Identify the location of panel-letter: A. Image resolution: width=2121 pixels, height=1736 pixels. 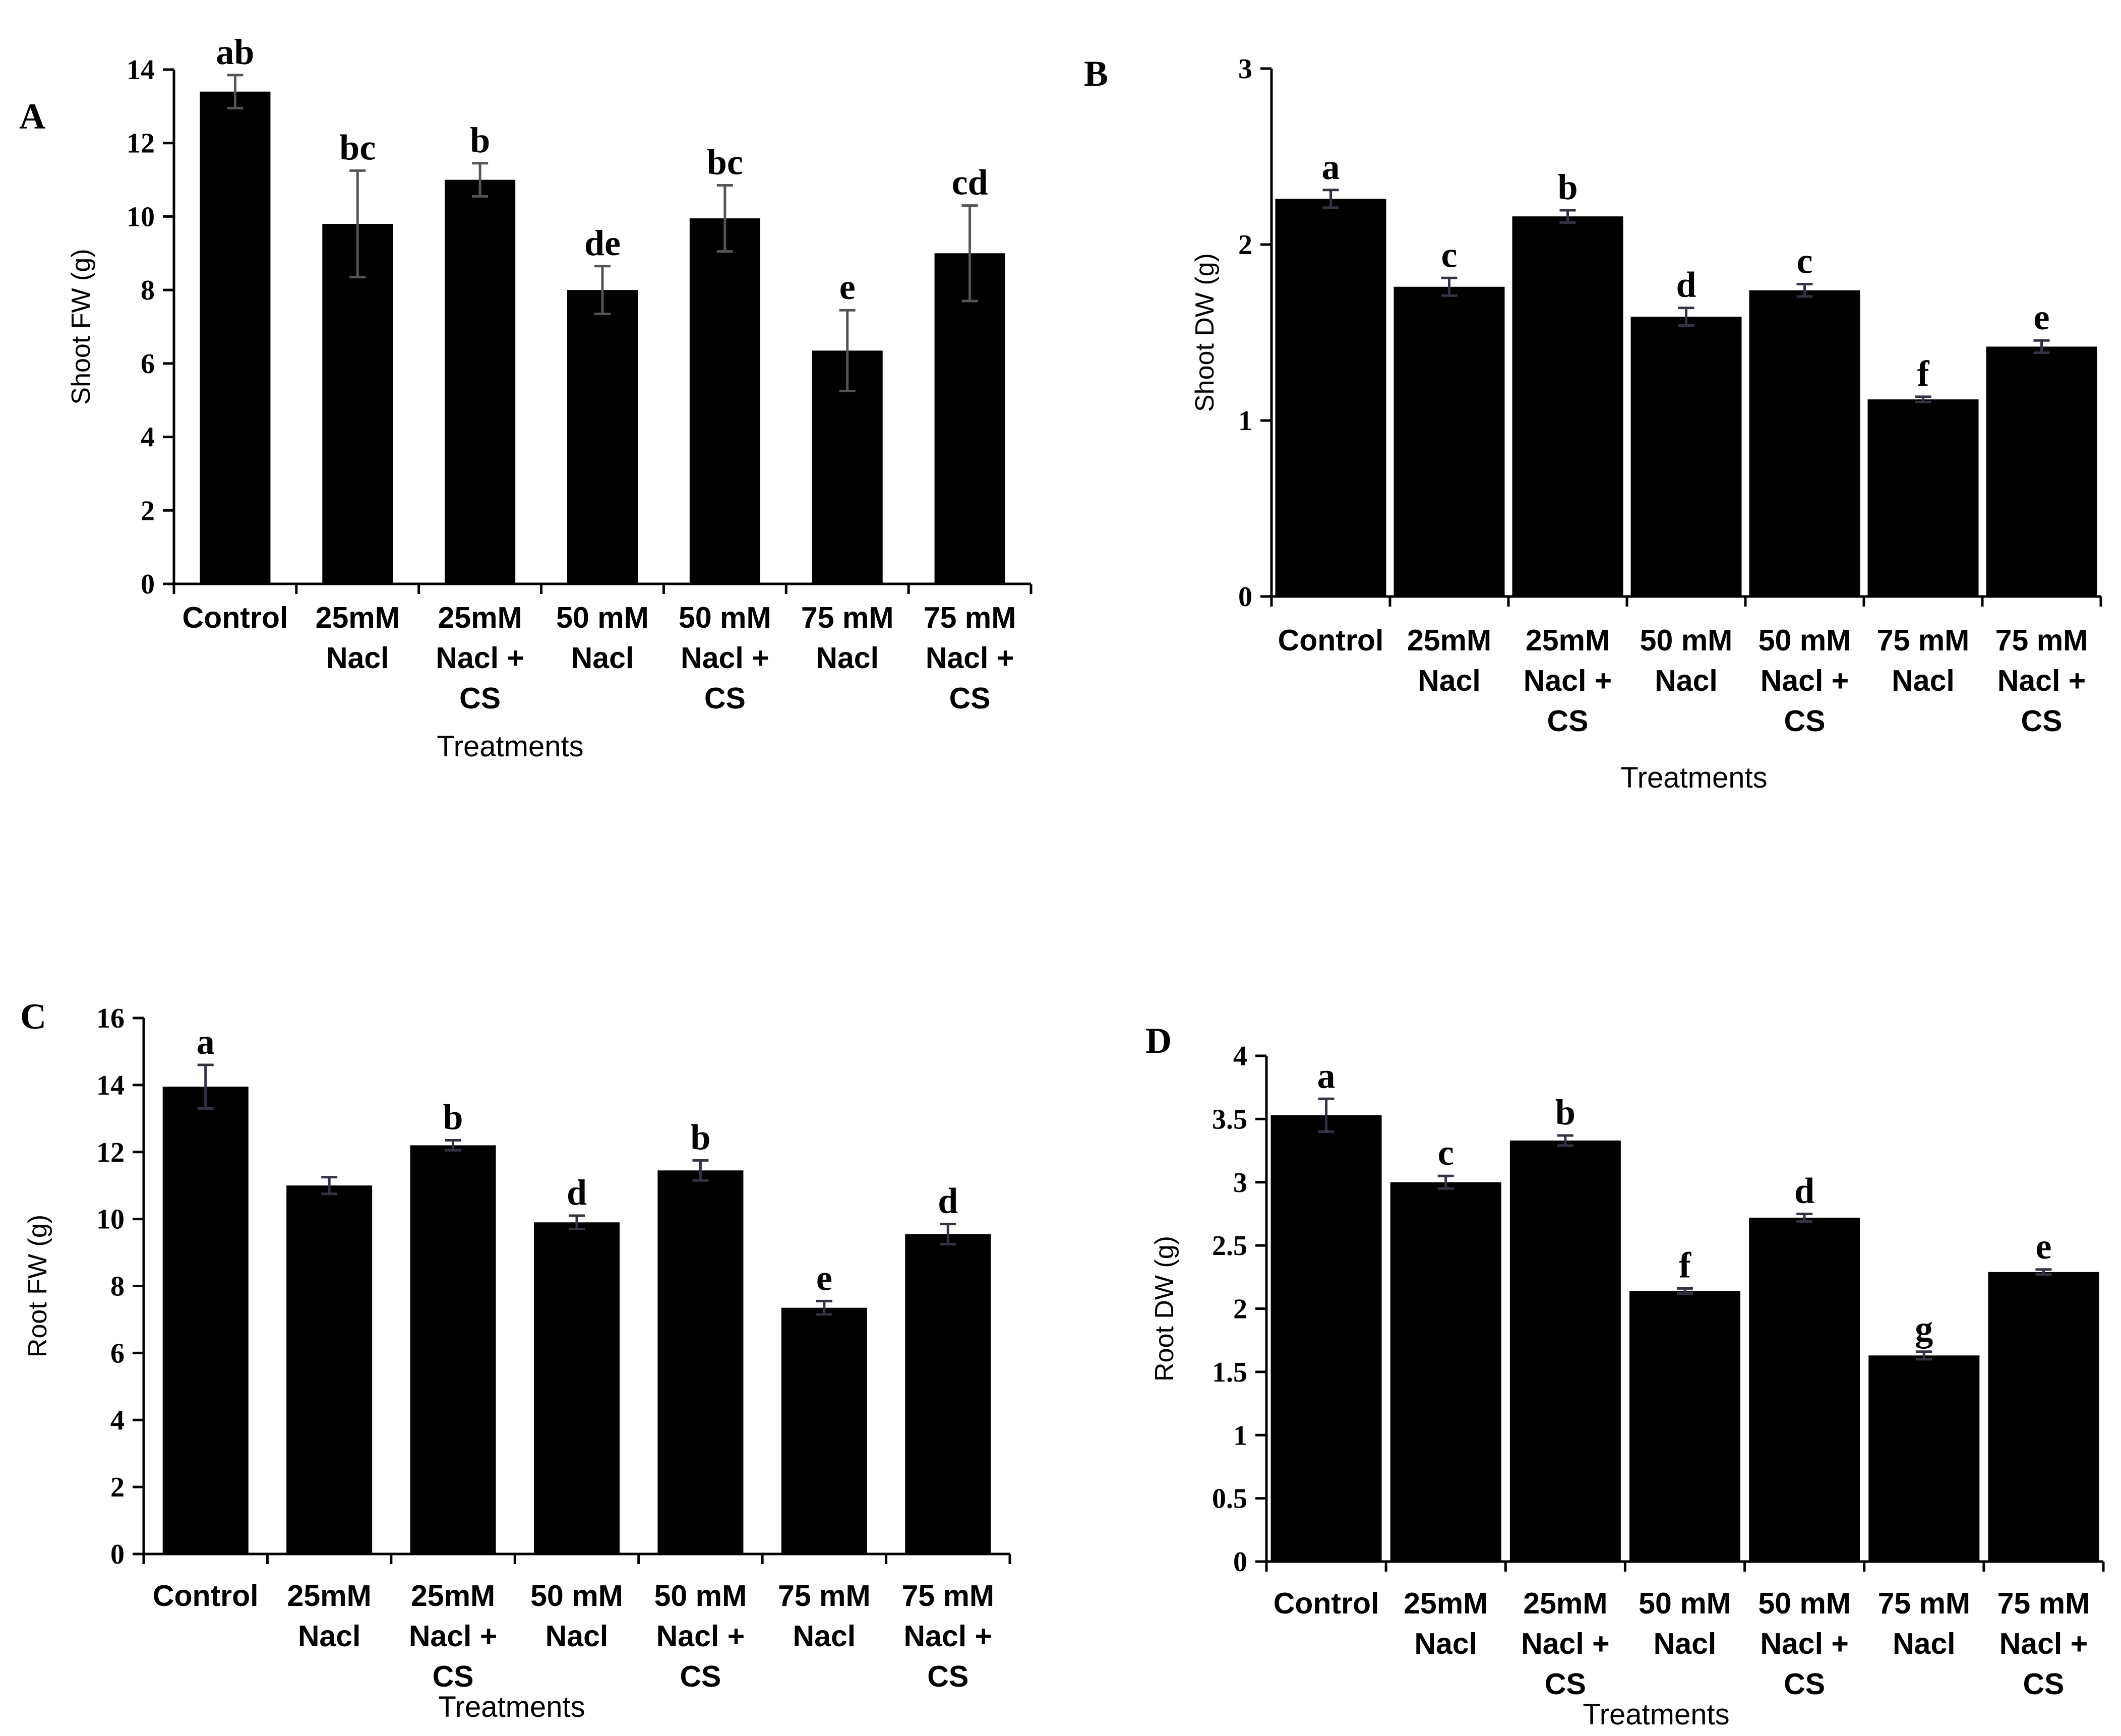
(32, 116).